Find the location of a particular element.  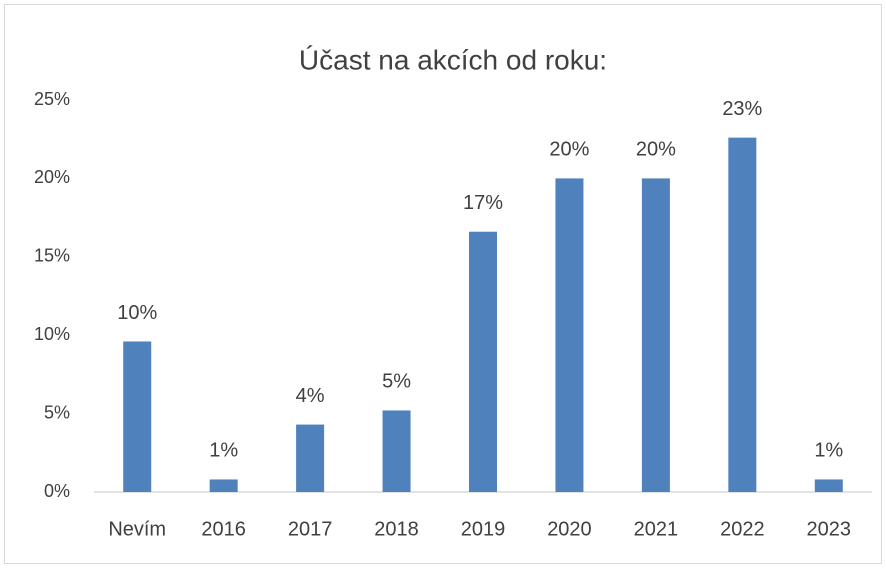

x-tick-label: 2021 is located at coordinates (656, 529).